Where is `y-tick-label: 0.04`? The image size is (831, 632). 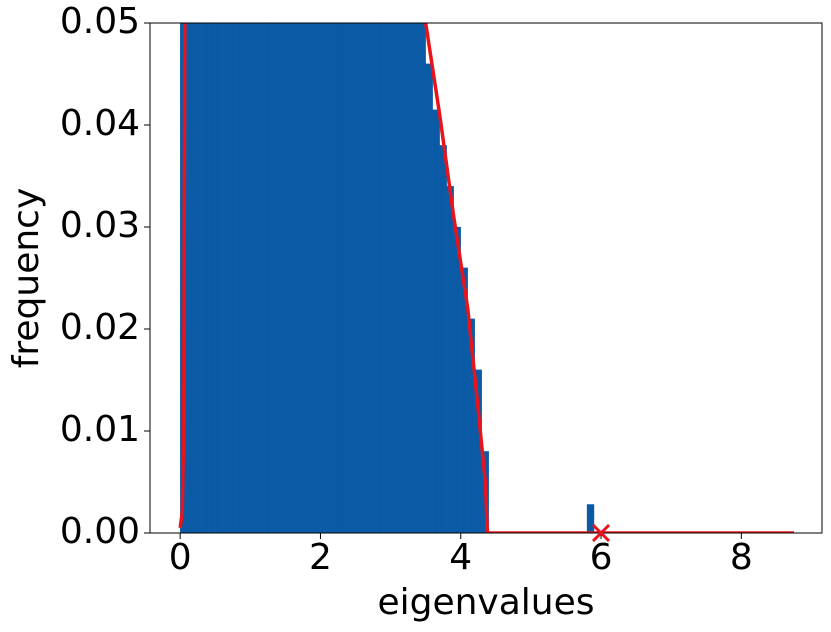 y-tick-label: 0.04 is located at coordinates (100, 123).